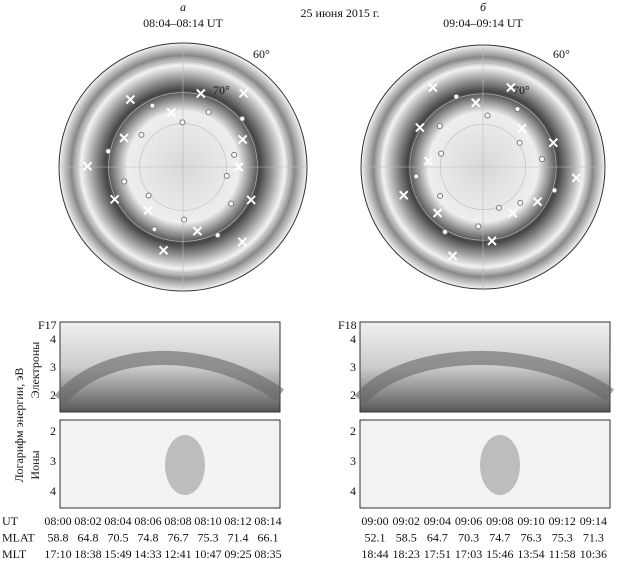 This screenshot has width=625, height=564. I want to click on mlat-value: 52.1, so click(375, 537).